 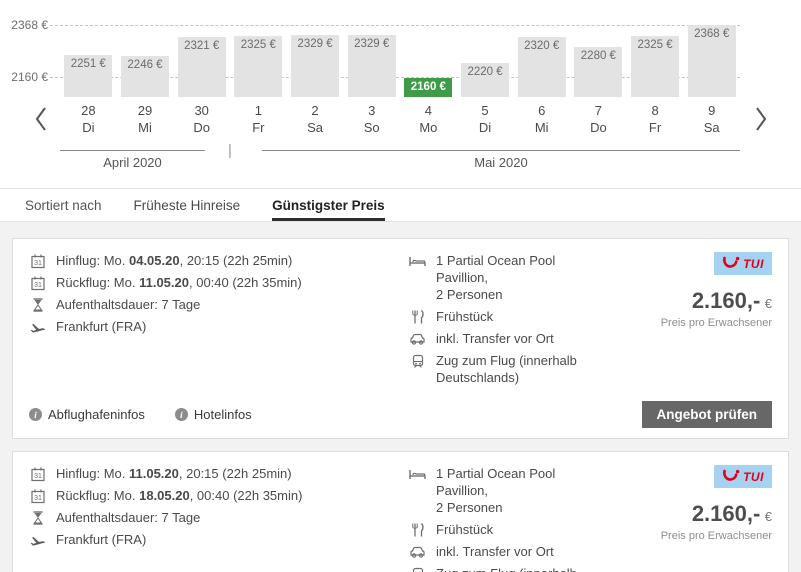 I want to click on chart-dates: 28 Di 29 Mi 30 Do 1 Fr 2 Sa 3 So 4 Mo 5 Di 6 Mi 7 Do 8 Fr 9 Sa, so click(x=400, y=119).